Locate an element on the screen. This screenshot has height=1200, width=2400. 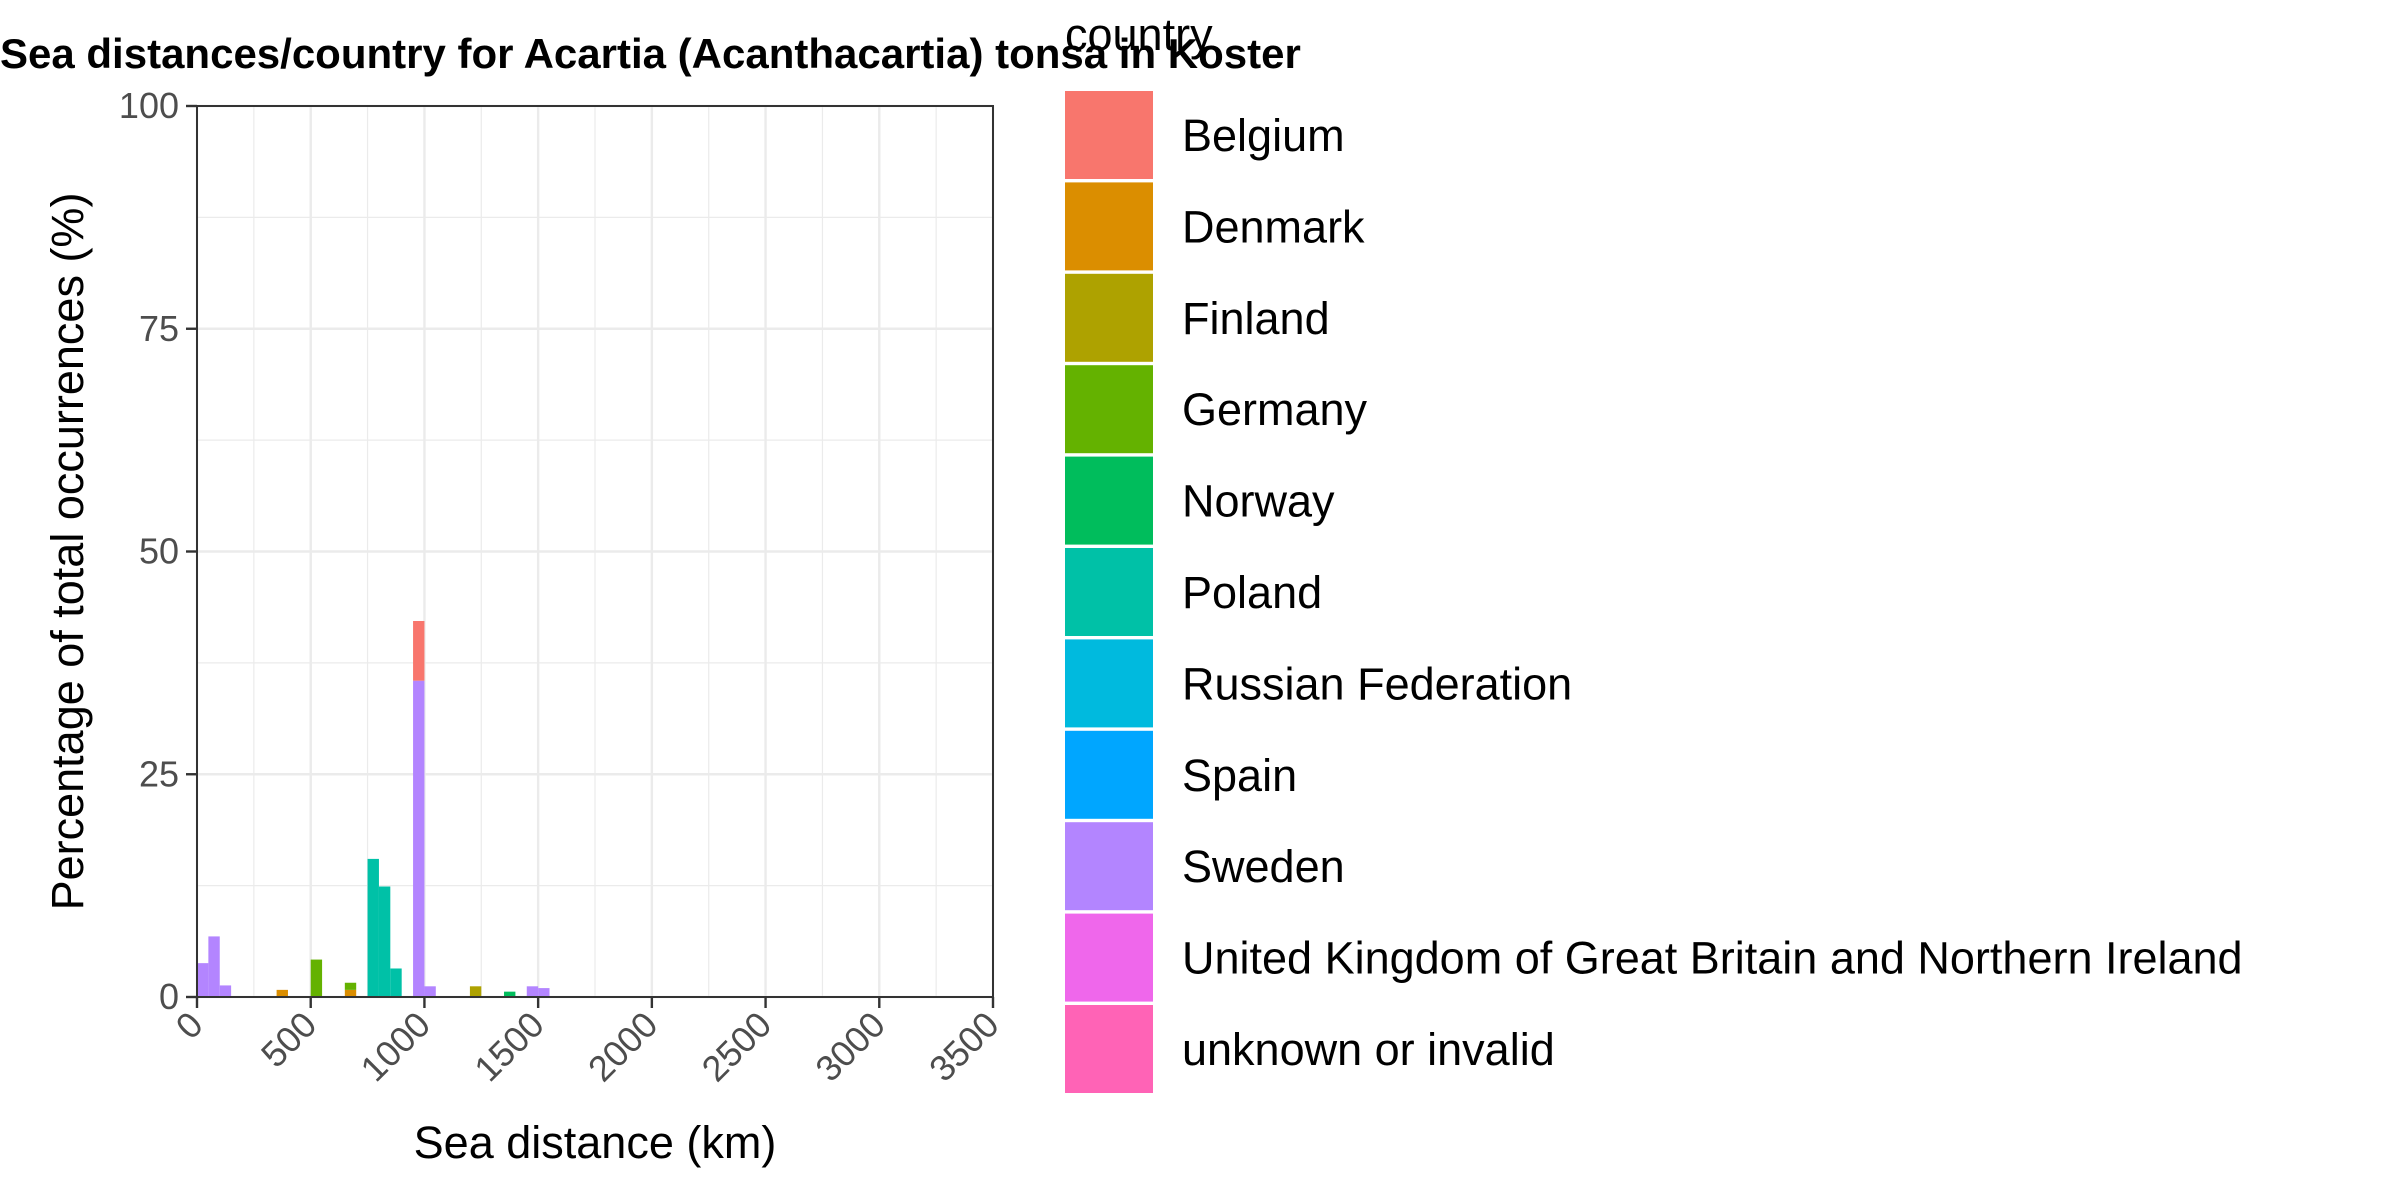
legend-label-belgium: Belgium is located at coordinates (1263, 135).